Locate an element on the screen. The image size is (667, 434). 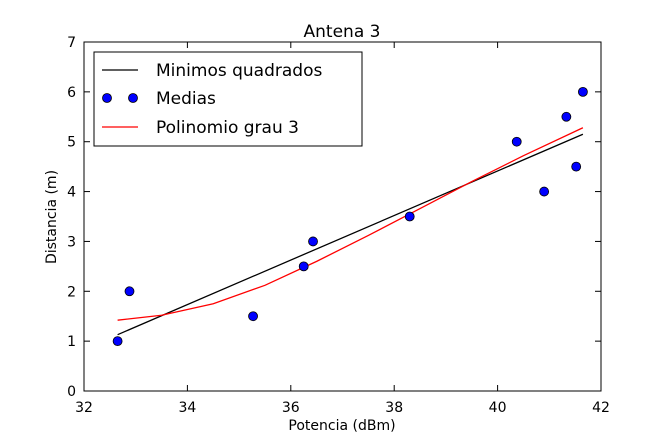
x-tick-label: 36 is located at coordinates (291, 408).